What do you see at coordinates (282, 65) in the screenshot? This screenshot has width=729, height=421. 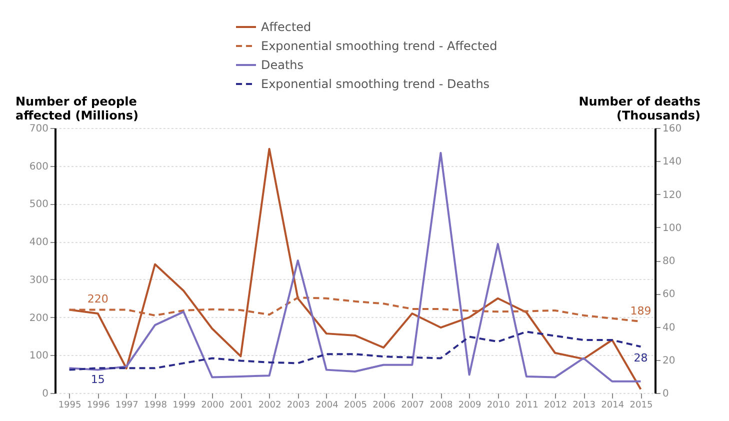 I see `legend-label: Deaths` at bounding box center [282, 65].